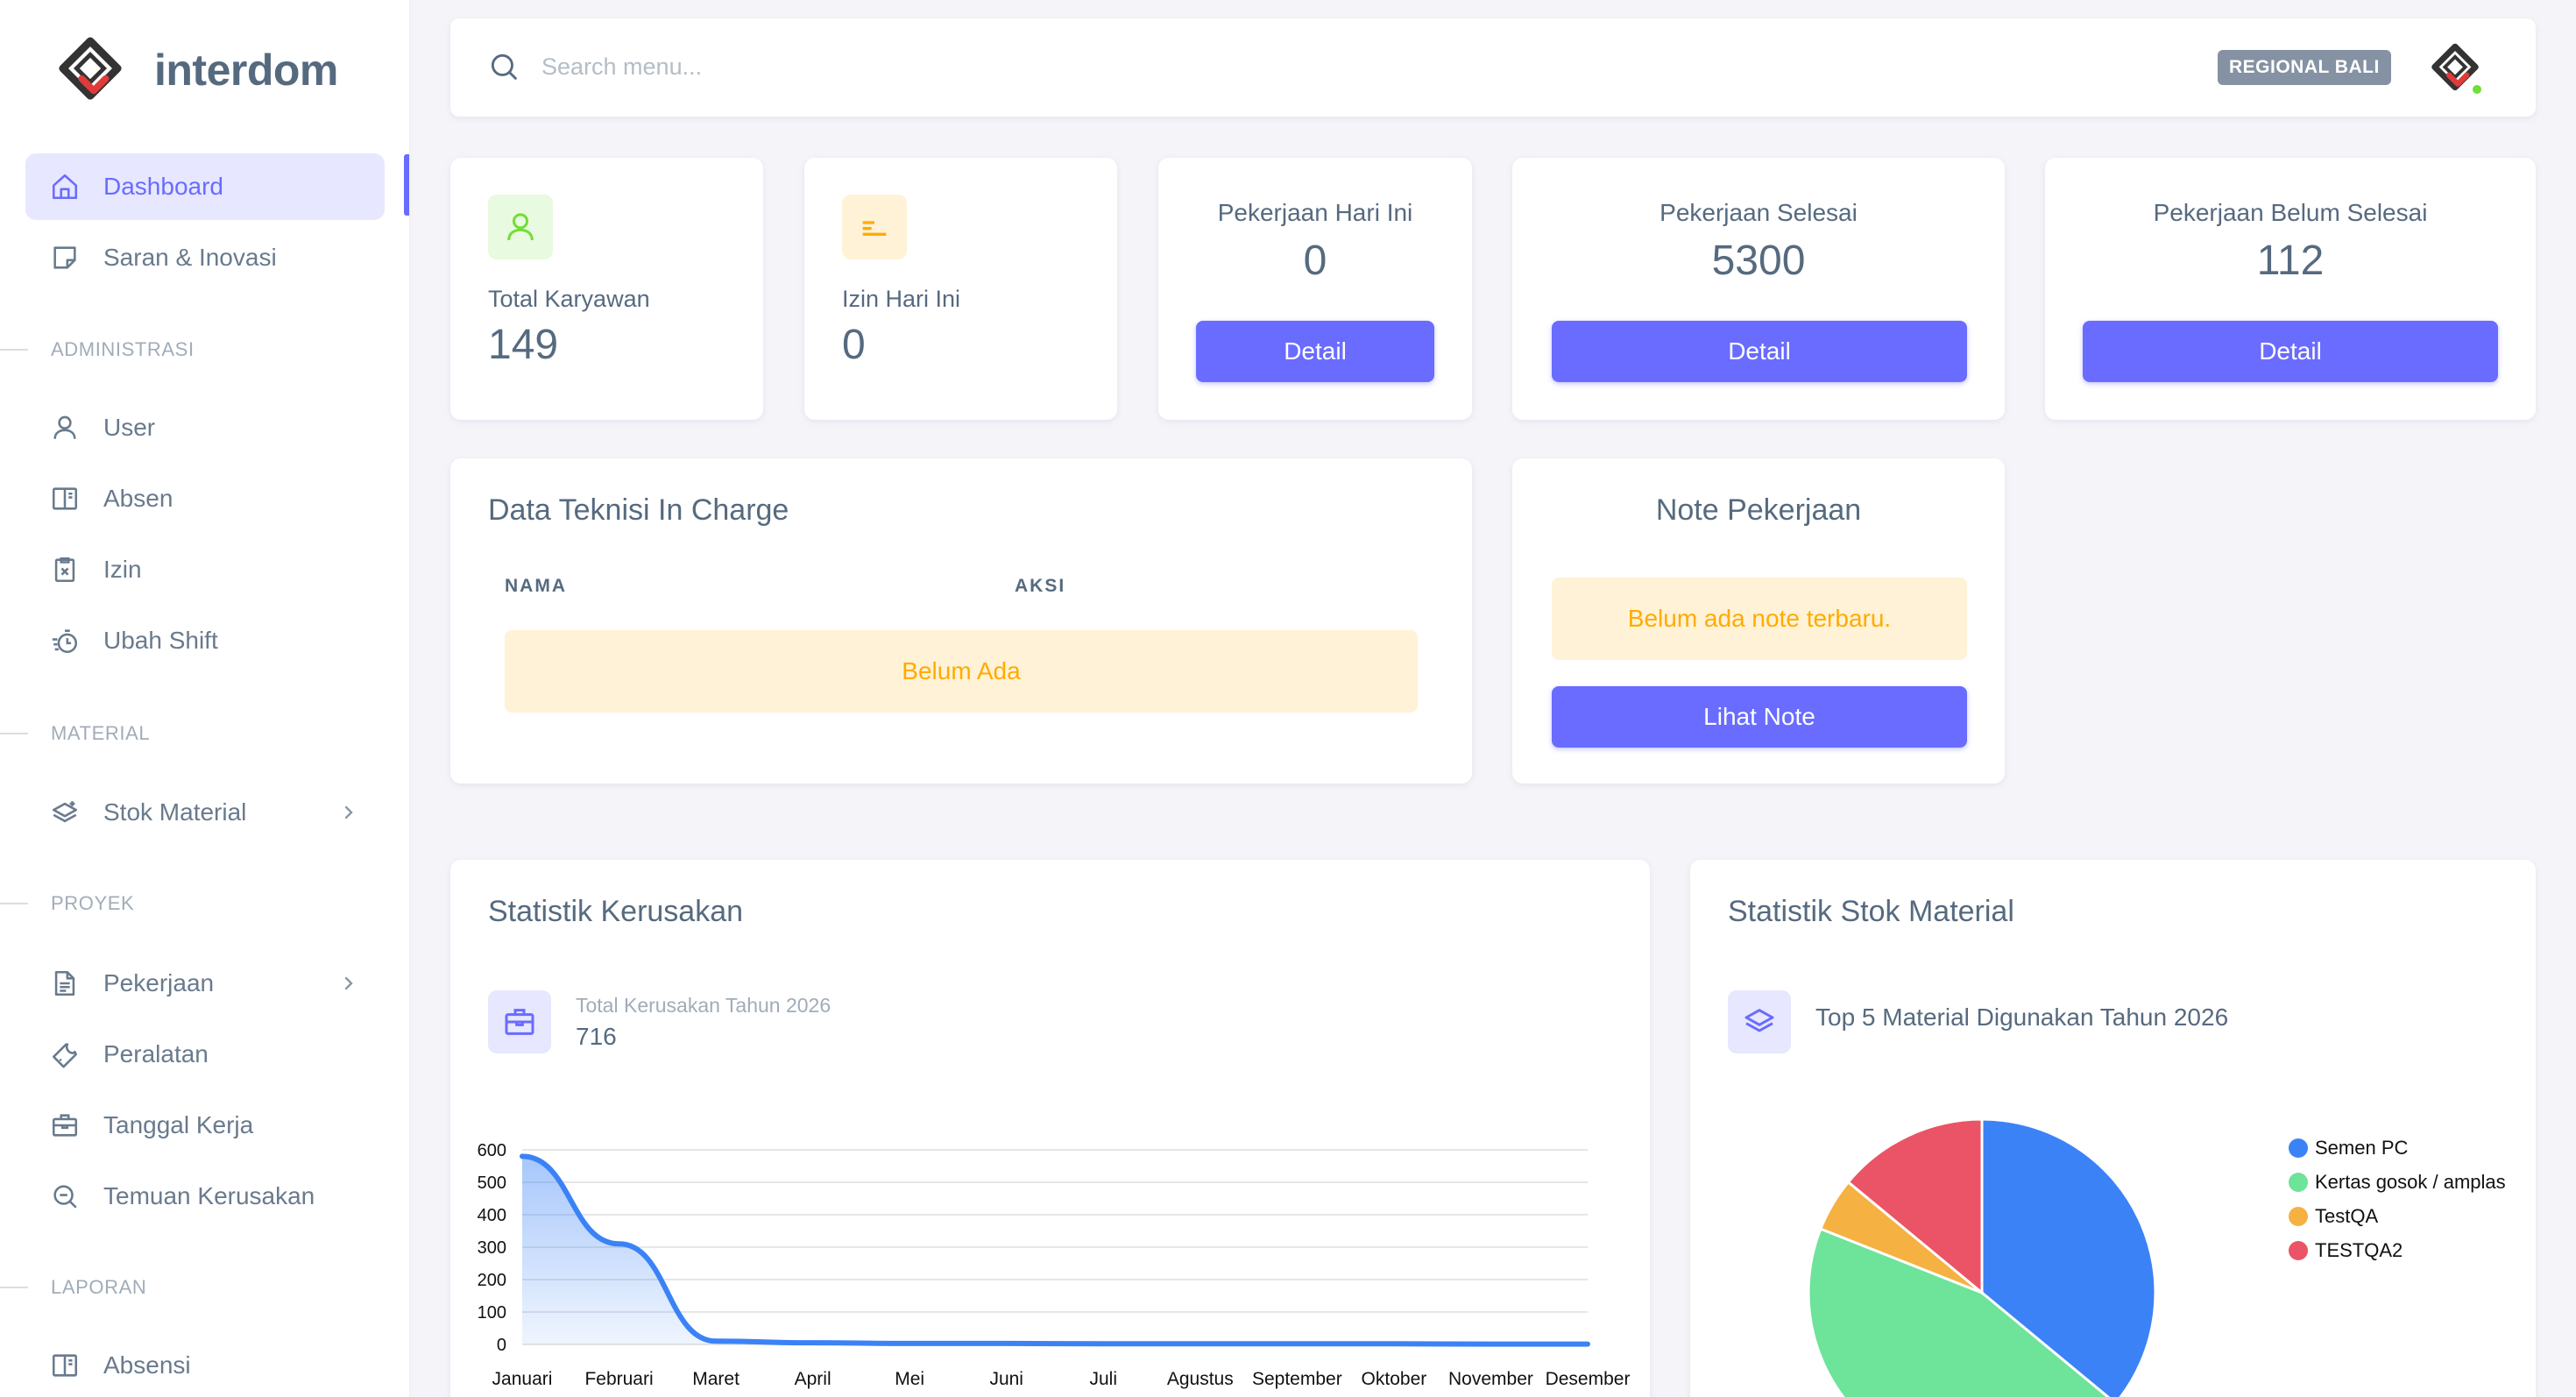  Describe the element at coordinates (1871, 912) in the screenshot. I see `card-title: Statistik Stok Material` at that location.